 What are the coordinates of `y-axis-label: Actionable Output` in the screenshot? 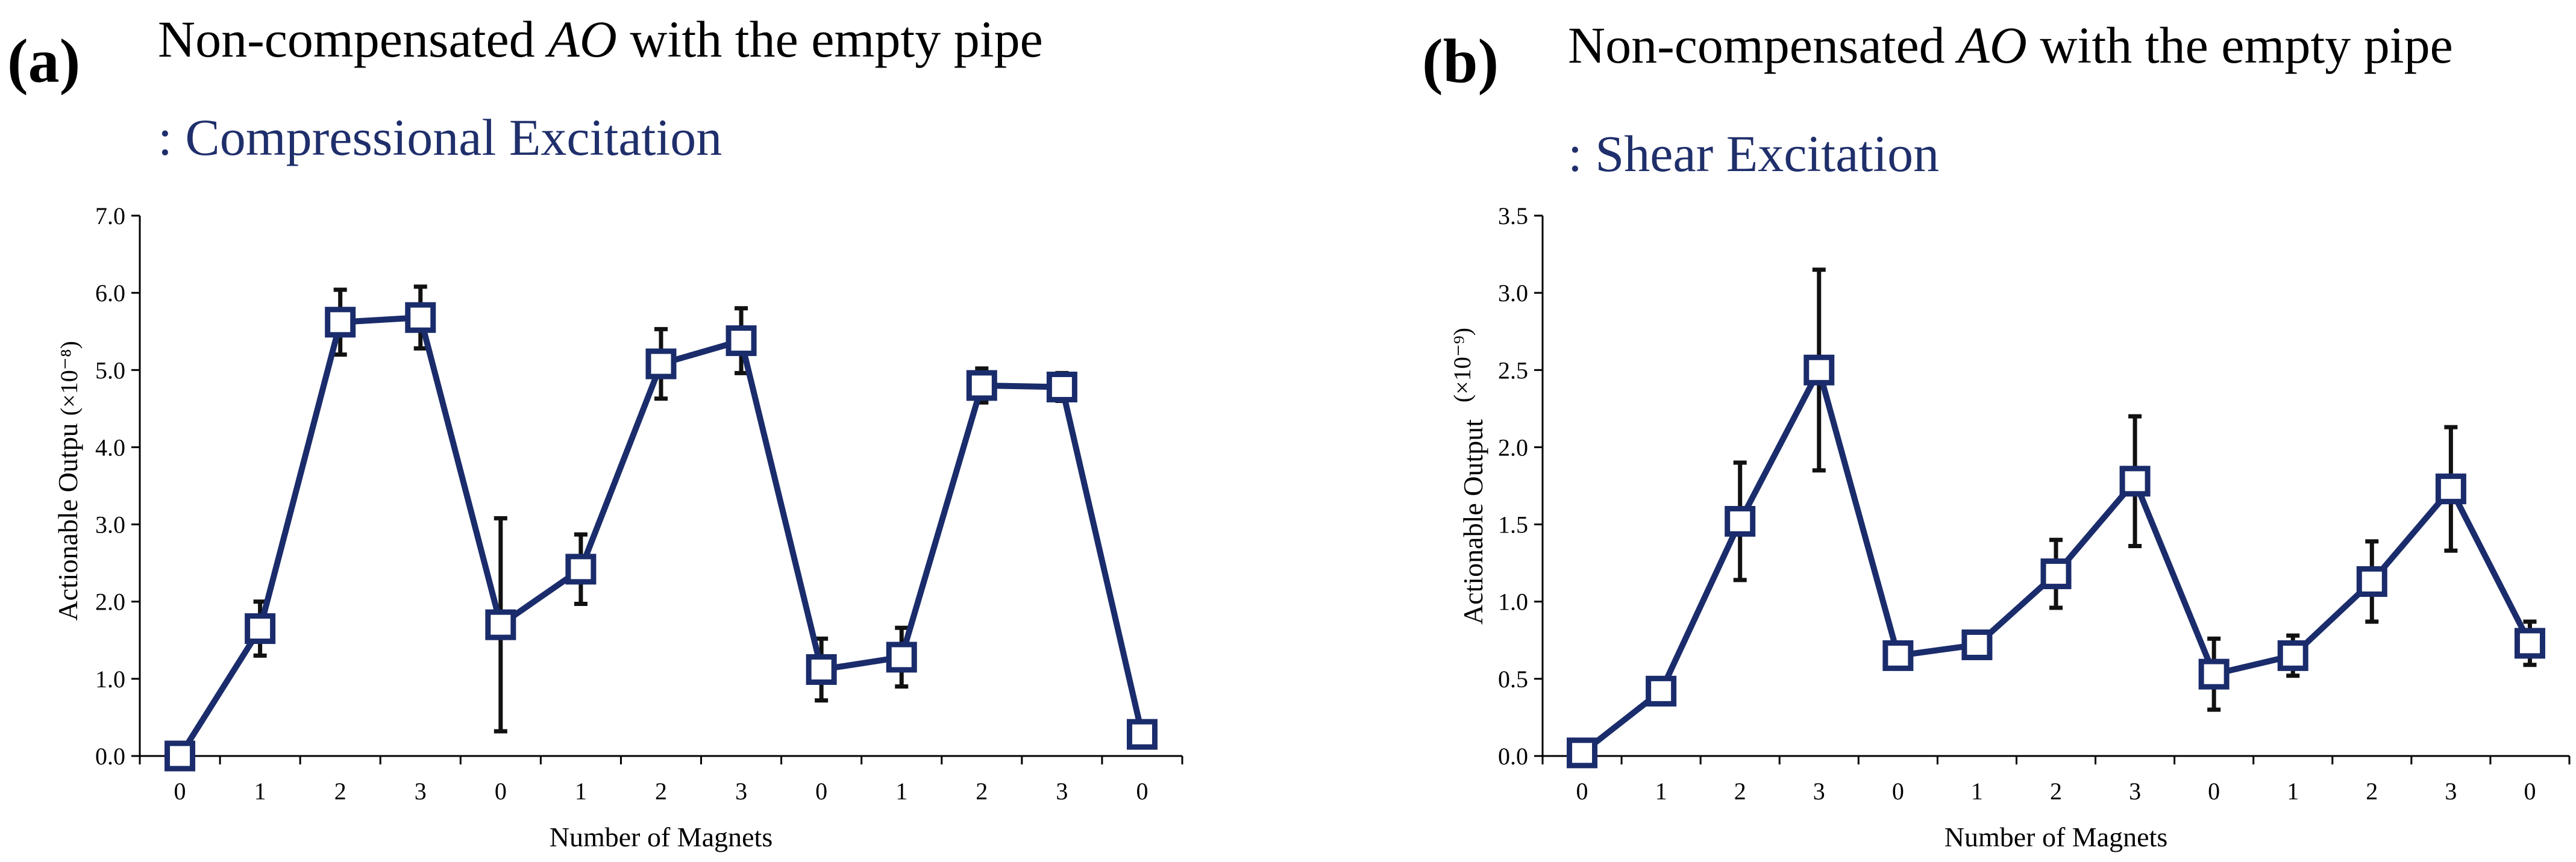 It's located at (1473, 522).